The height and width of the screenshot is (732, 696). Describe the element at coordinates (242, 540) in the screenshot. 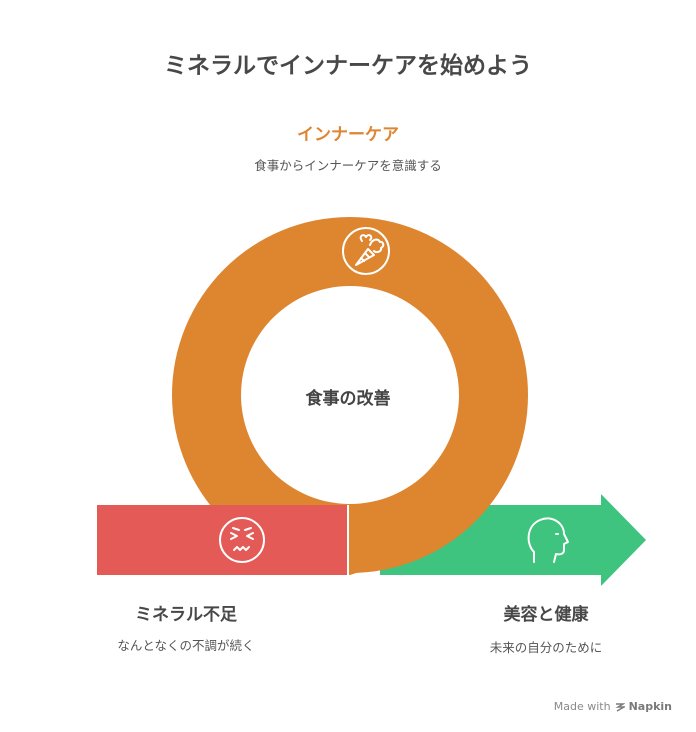

I see `stressed-face-icon` at that location.